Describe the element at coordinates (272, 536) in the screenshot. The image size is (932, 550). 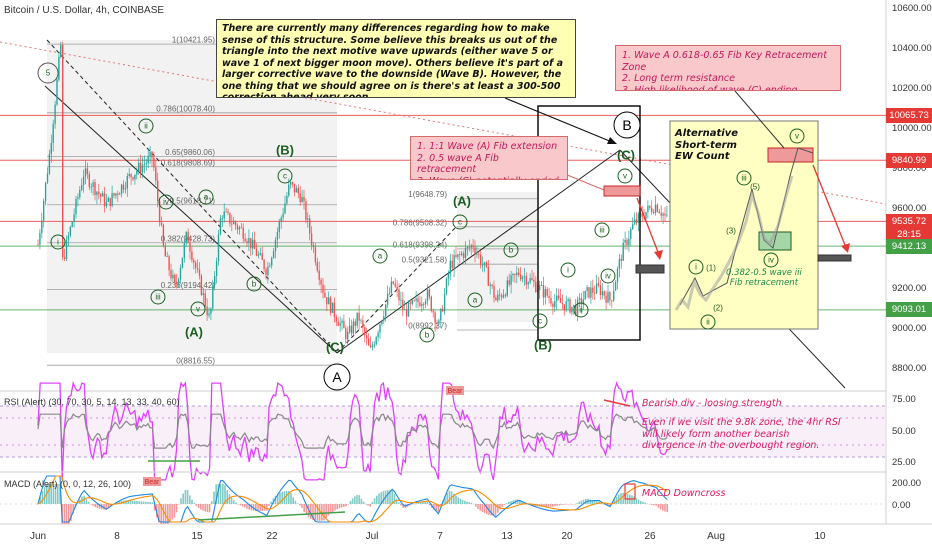
I see `time-tick: 22` at that location.